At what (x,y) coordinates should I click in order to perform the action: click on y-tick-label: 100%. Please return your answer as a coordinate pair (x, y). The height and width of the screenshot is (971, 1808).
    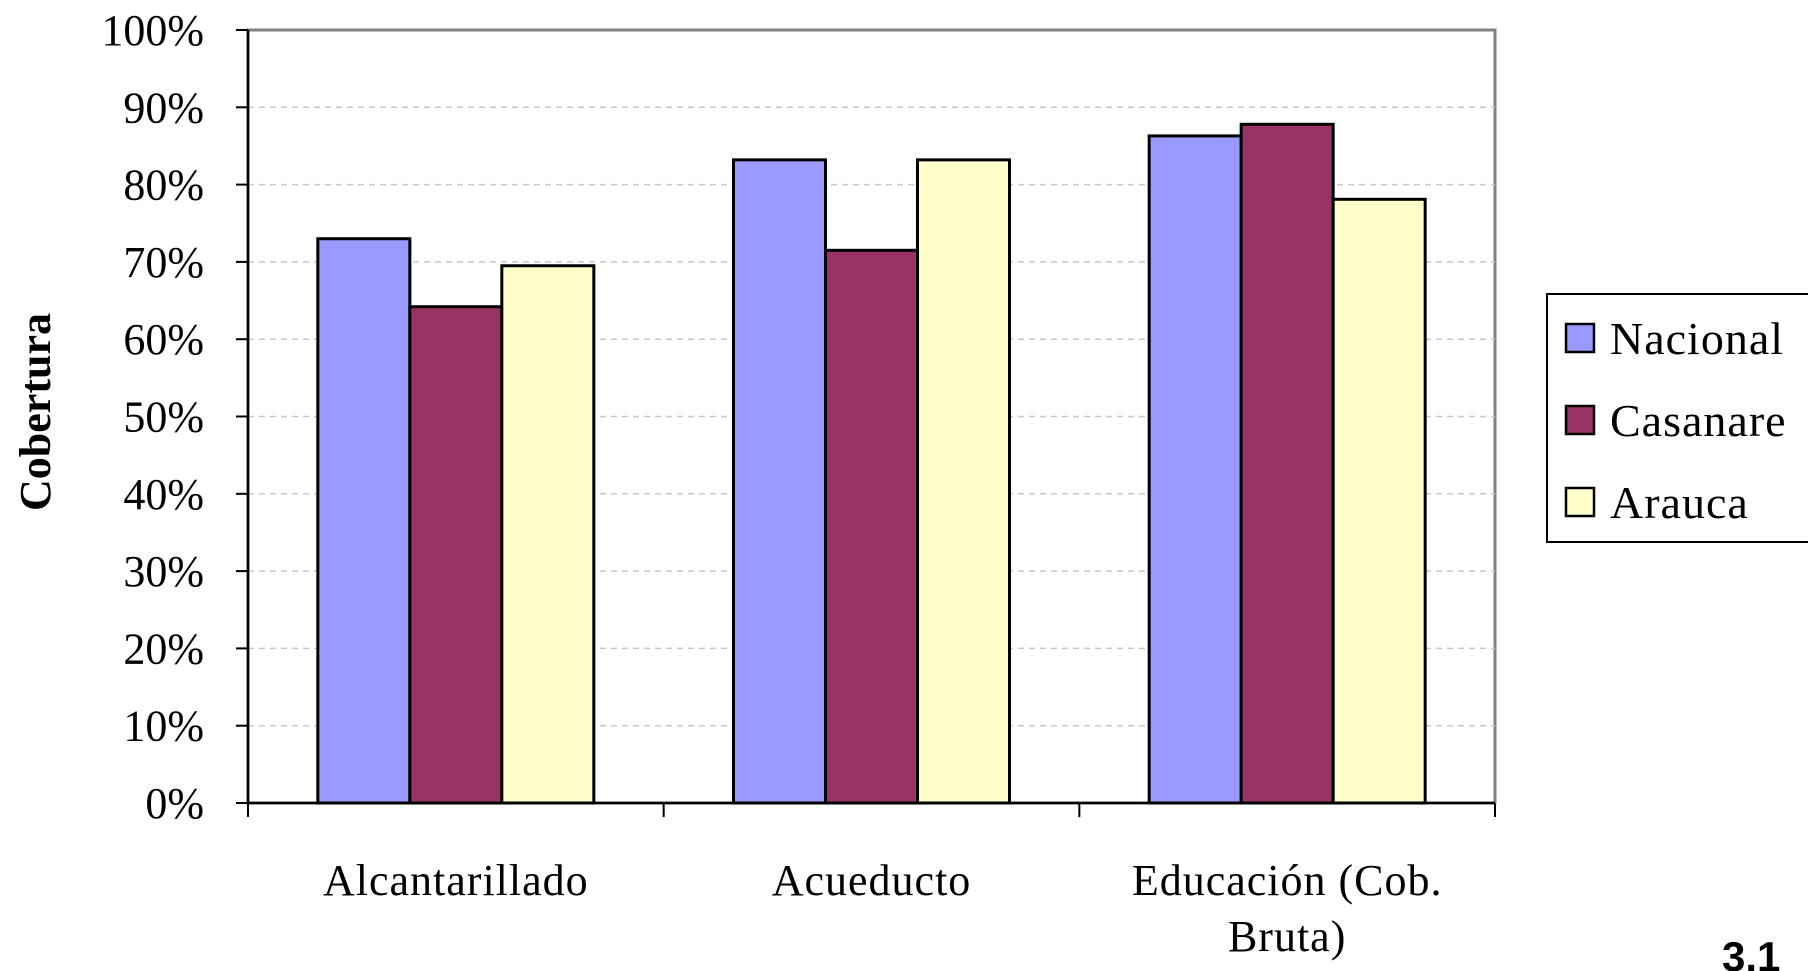
    Looking at the image, I should click on (152, 30).